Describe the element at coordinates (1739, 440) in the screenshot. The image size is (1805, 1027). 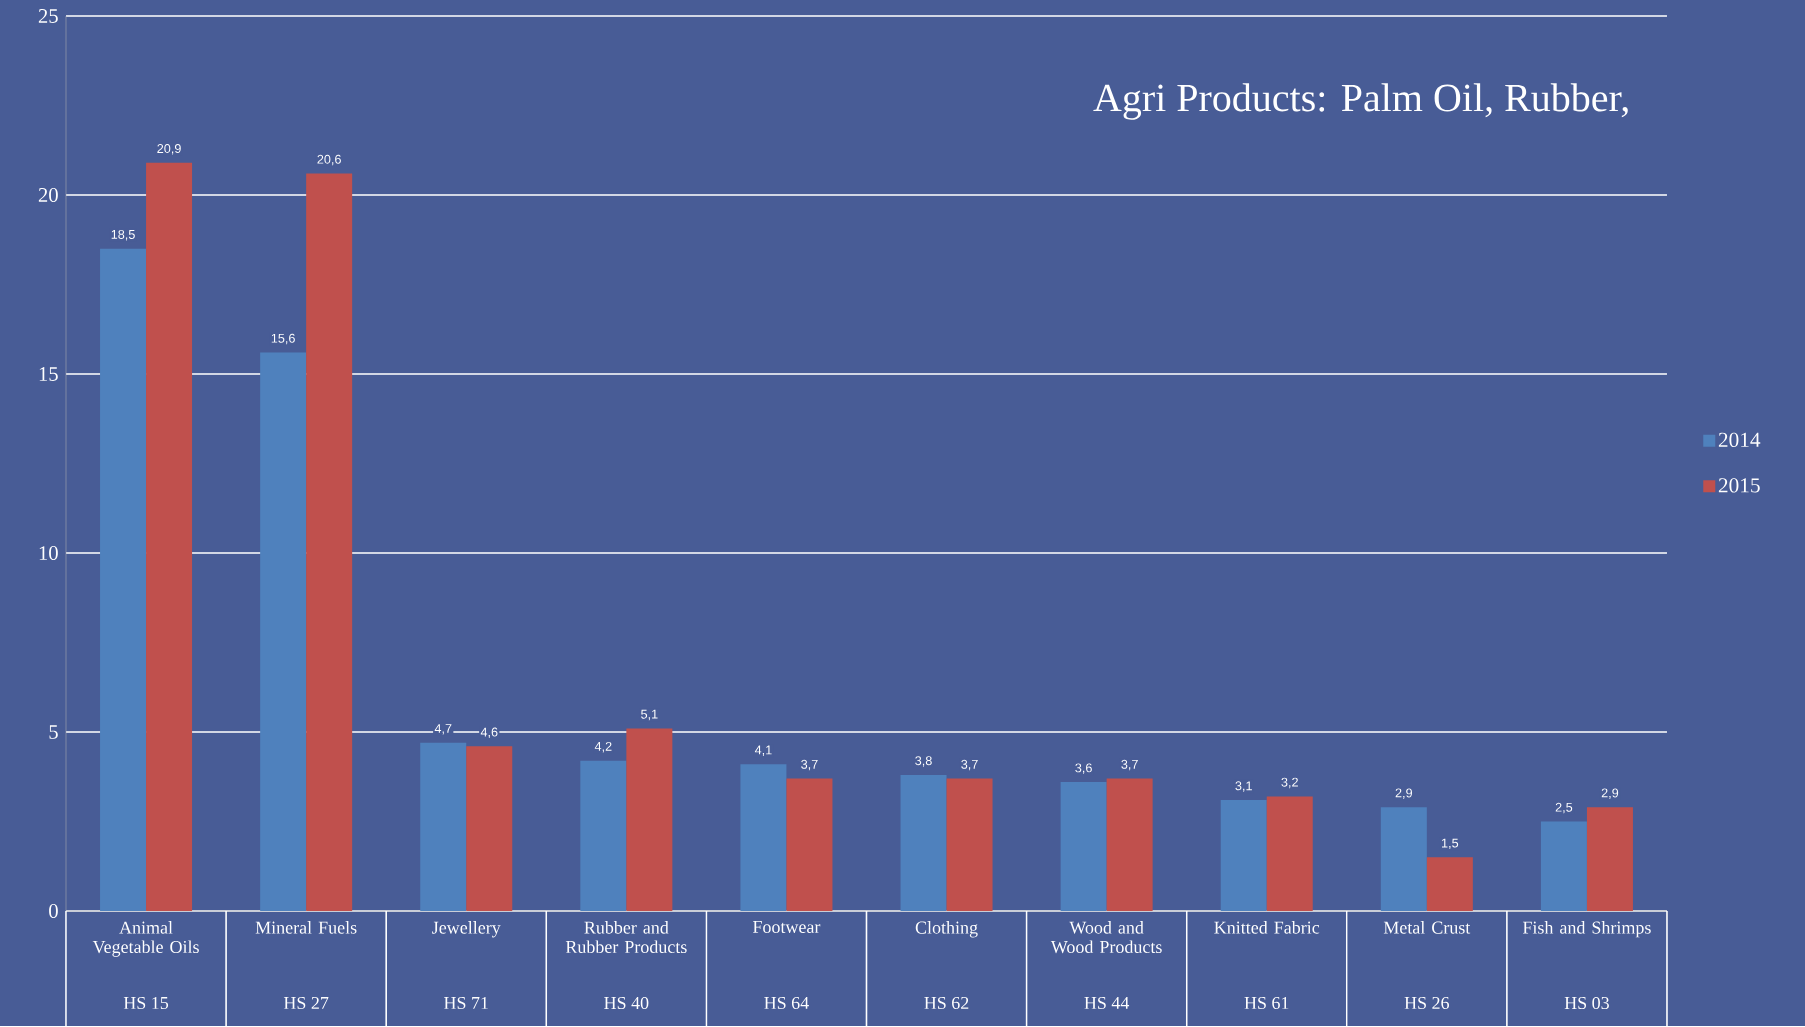
I see `legend-label: 2014` at that location.